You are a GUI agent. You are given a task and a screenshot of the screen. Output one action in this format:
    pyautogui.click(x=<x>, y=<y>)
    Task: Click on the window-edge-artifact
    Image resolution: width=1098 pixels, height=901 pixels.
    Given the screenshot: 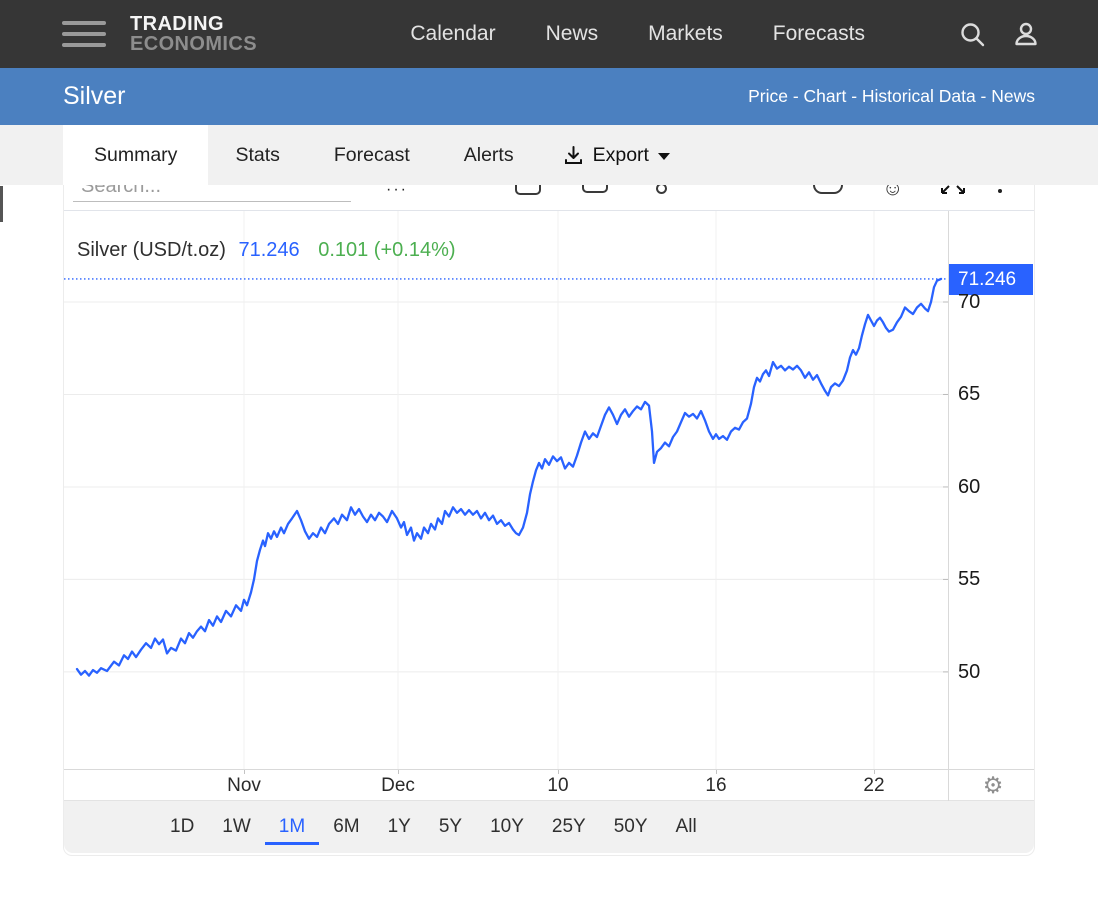 What is the action you would take?
    pyautogui.click(x=1, y=204)
    